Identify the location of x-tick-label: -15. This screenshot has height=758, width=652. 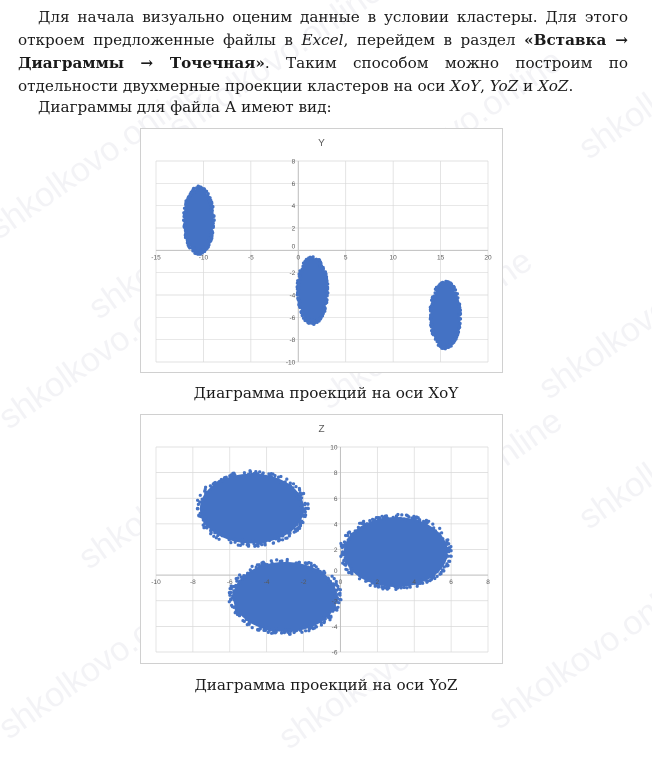
(156, 257).